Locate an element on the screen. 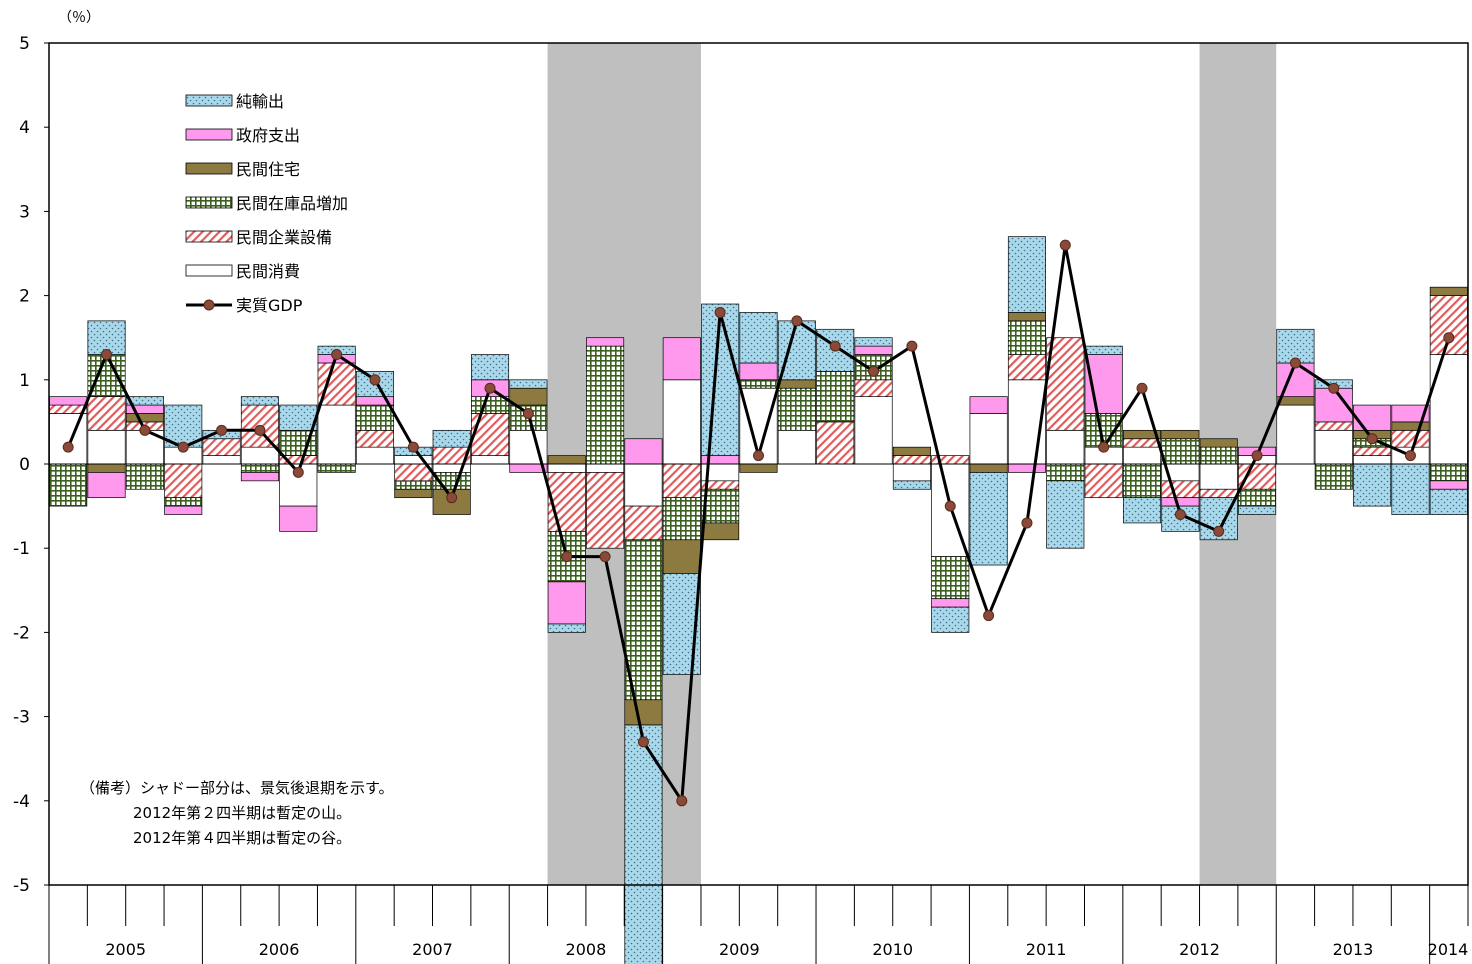 The height and width of the screenshot is (964, 1472). note-line-3: 2012年第４四半期は暫定の谷。 is located at coordinates (242, 838).